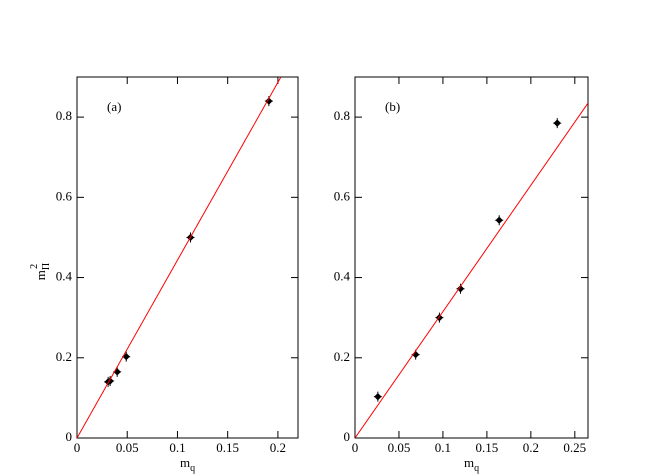 The image size is (667, 474). What do you see at coordinates (392, 106) in the screenshot?
I see `panel-label: (b)` at bounding box center [392, 106].